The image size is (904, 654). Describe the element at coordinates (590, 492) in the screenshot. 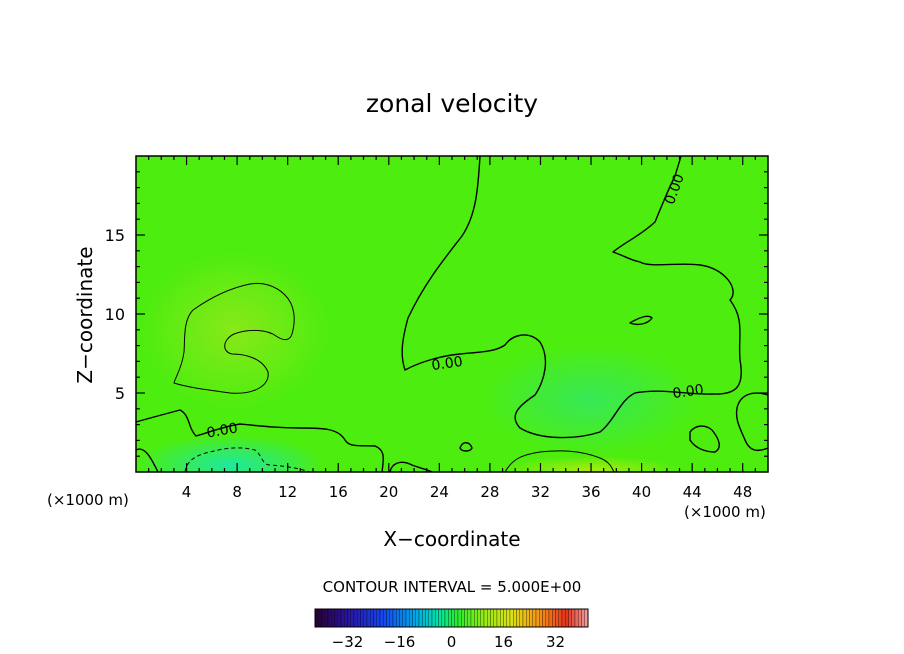

I see `x-tick-label: 36` at that location.